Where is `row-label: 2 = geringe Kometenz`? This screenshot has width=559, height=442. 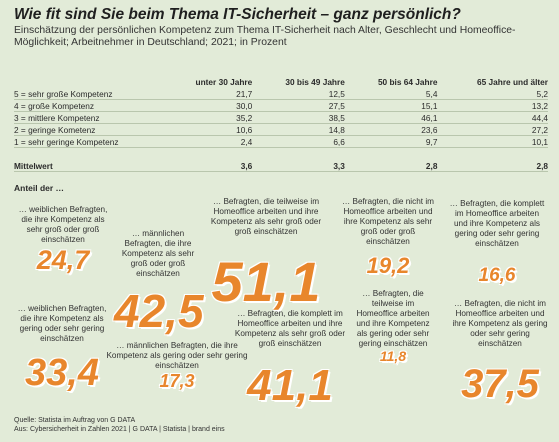 row-label: 2 = geringe Kometenz is located at coordinates (89, 129).